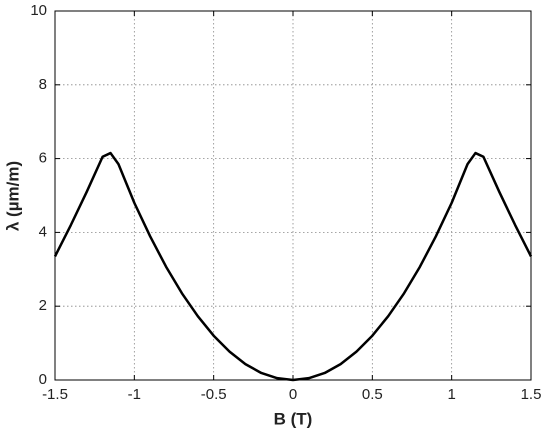  Describe the element at coordinates (372, 394) in the screenshot. I see `x-tick-label: 0.5` at that location.